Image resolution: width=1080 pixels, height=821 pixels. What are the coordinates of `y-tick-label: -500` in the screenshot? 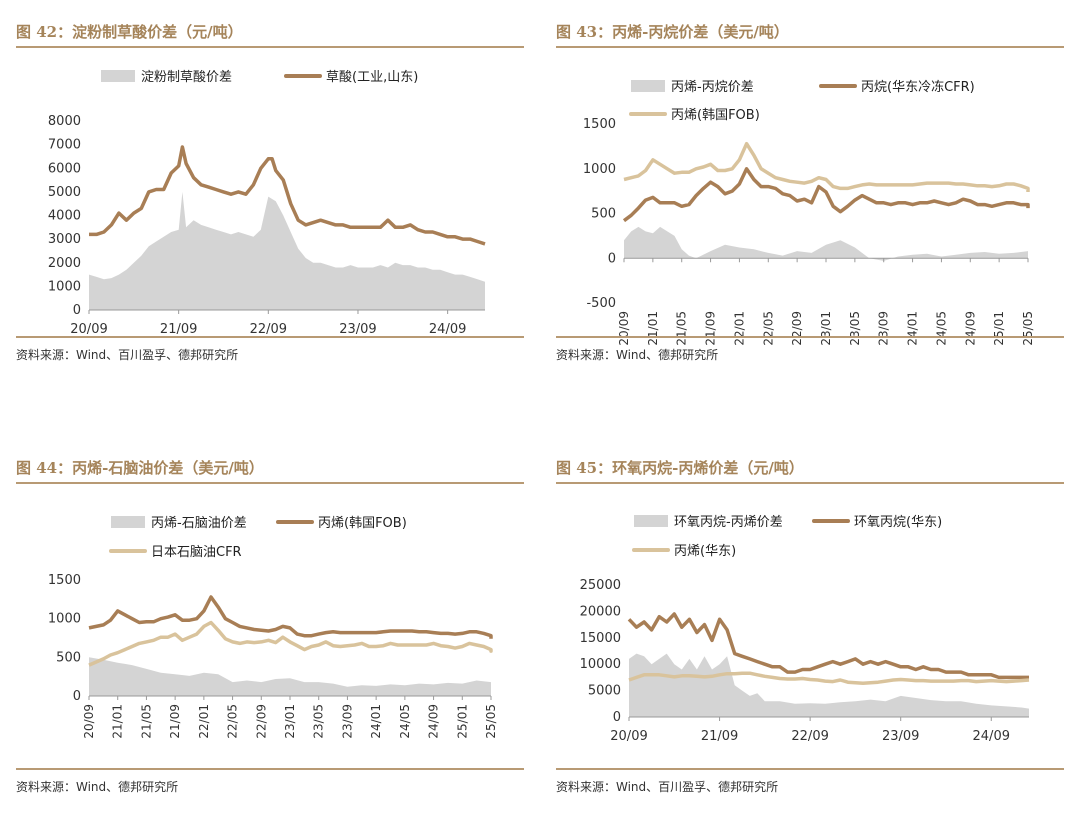 It's located at (601, 303).